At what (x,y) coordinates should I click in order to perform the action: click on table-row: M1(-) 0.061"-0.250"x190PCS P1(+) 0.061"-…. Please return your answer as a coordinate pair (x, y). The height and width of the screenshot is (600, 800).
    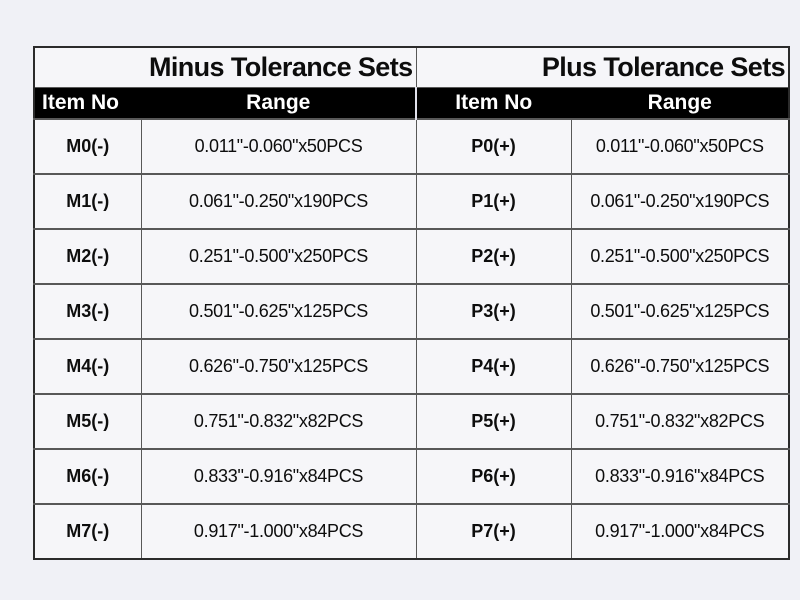
    Looking at the image, I should click on (411, 201).